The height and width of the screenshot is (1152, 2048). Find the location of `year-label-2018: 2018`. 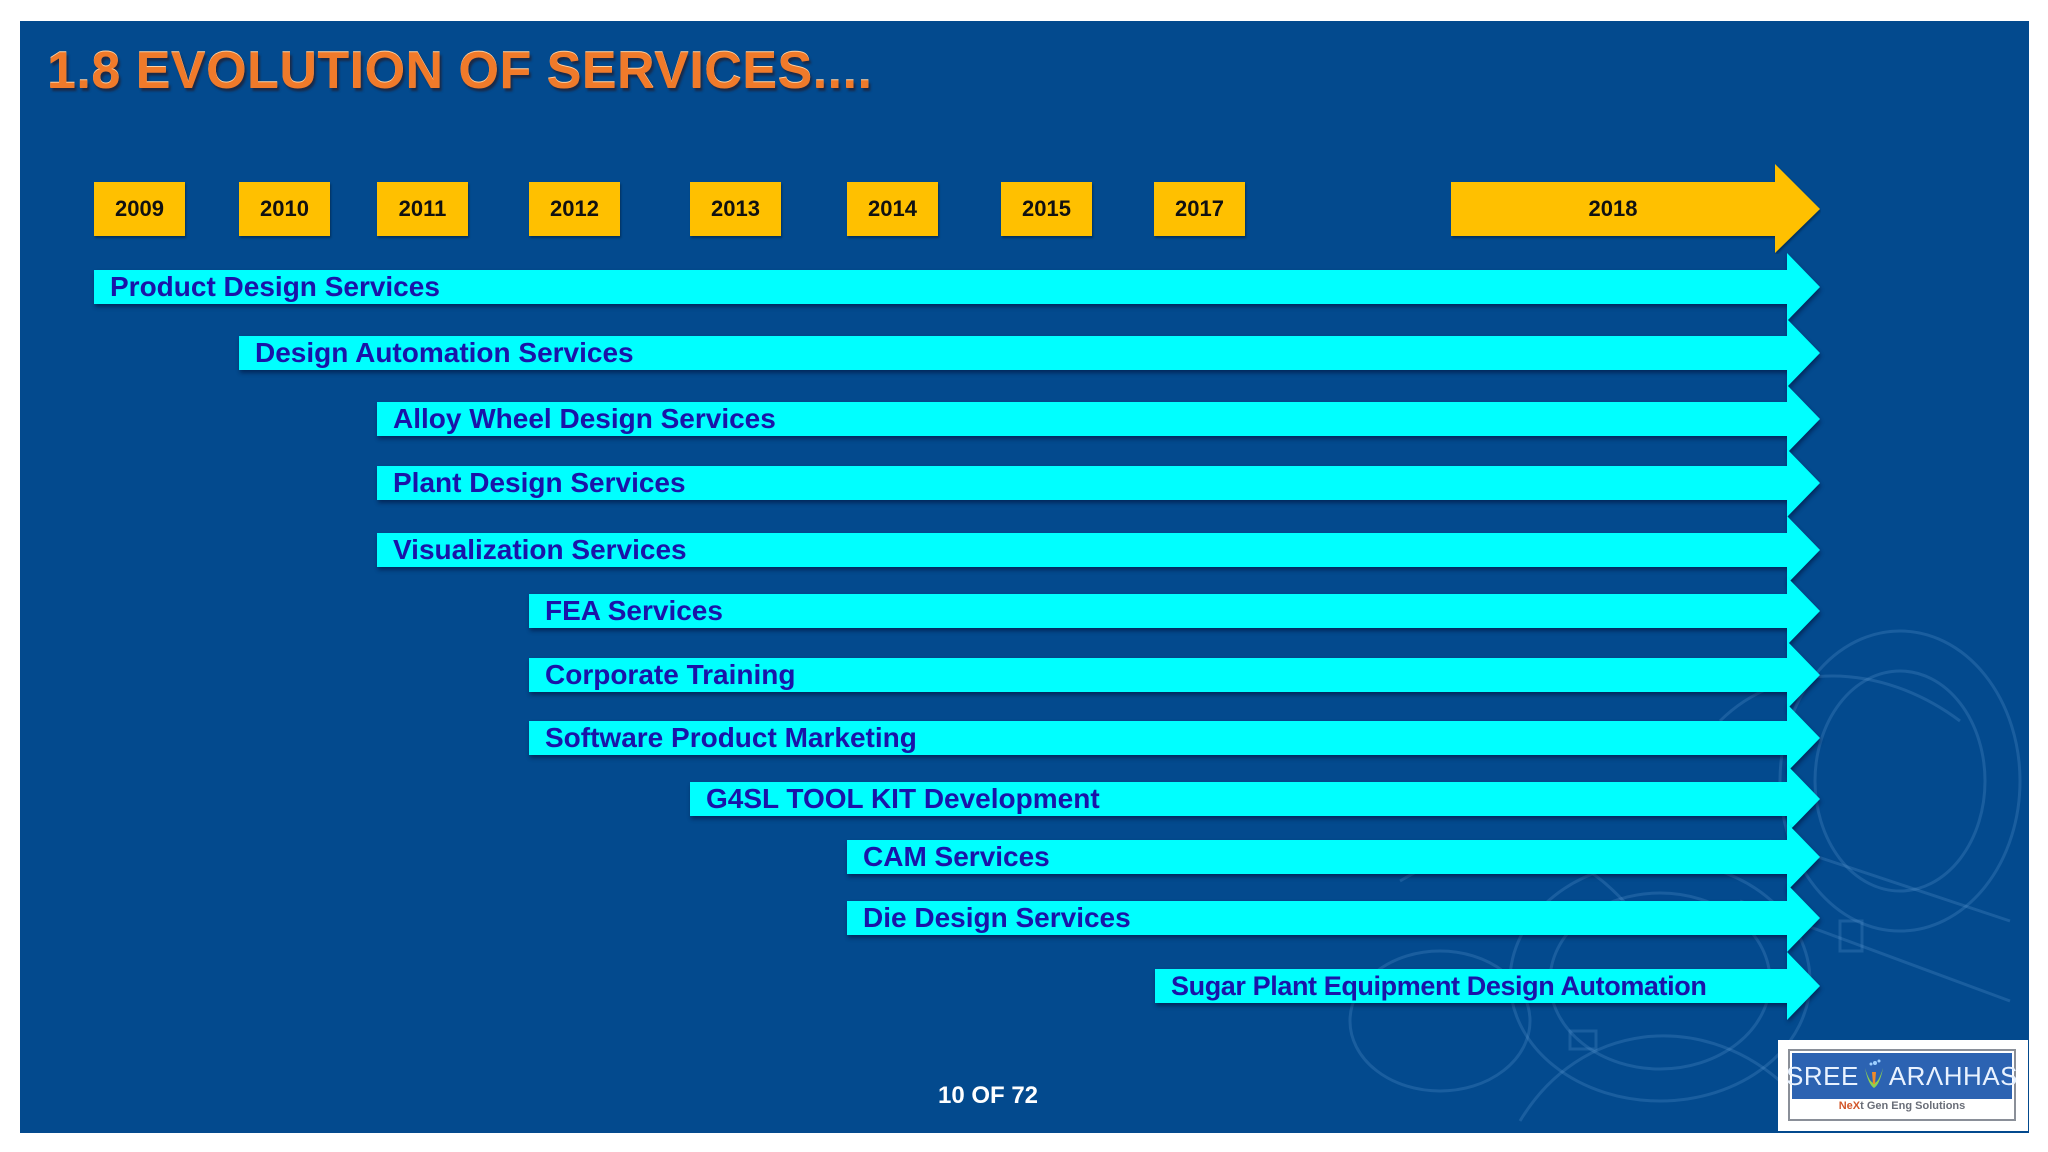

year-label-2018: 2018 is located at coordinates (1613, 208).